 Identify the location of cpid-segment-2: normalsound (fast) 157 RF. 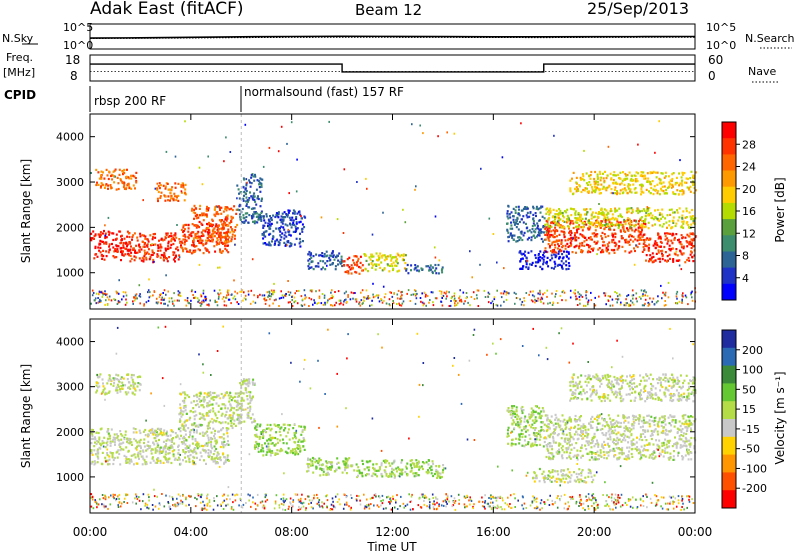
(324, 92).